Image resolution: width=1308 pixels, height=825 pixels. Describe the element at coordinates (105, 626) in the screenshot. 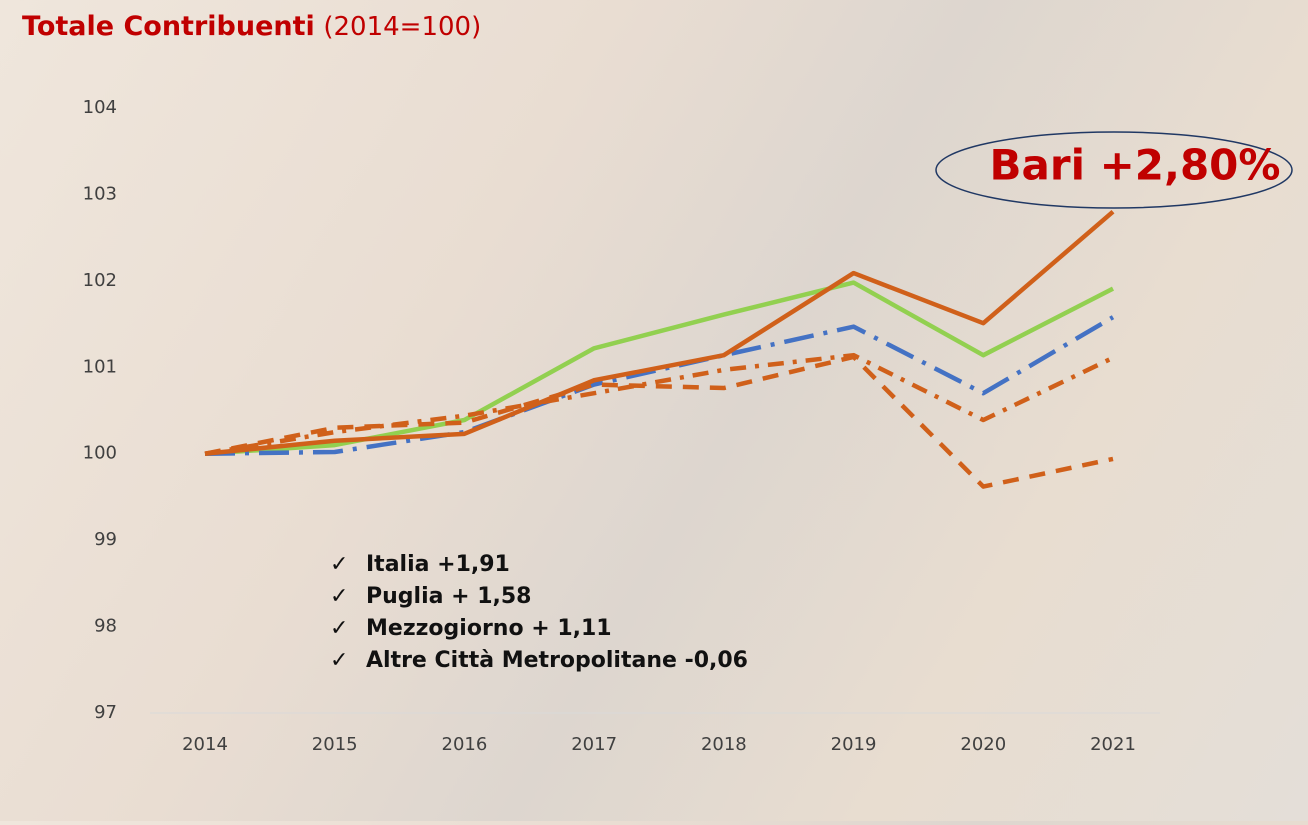

I see `y-tick-label: 98` at that location.